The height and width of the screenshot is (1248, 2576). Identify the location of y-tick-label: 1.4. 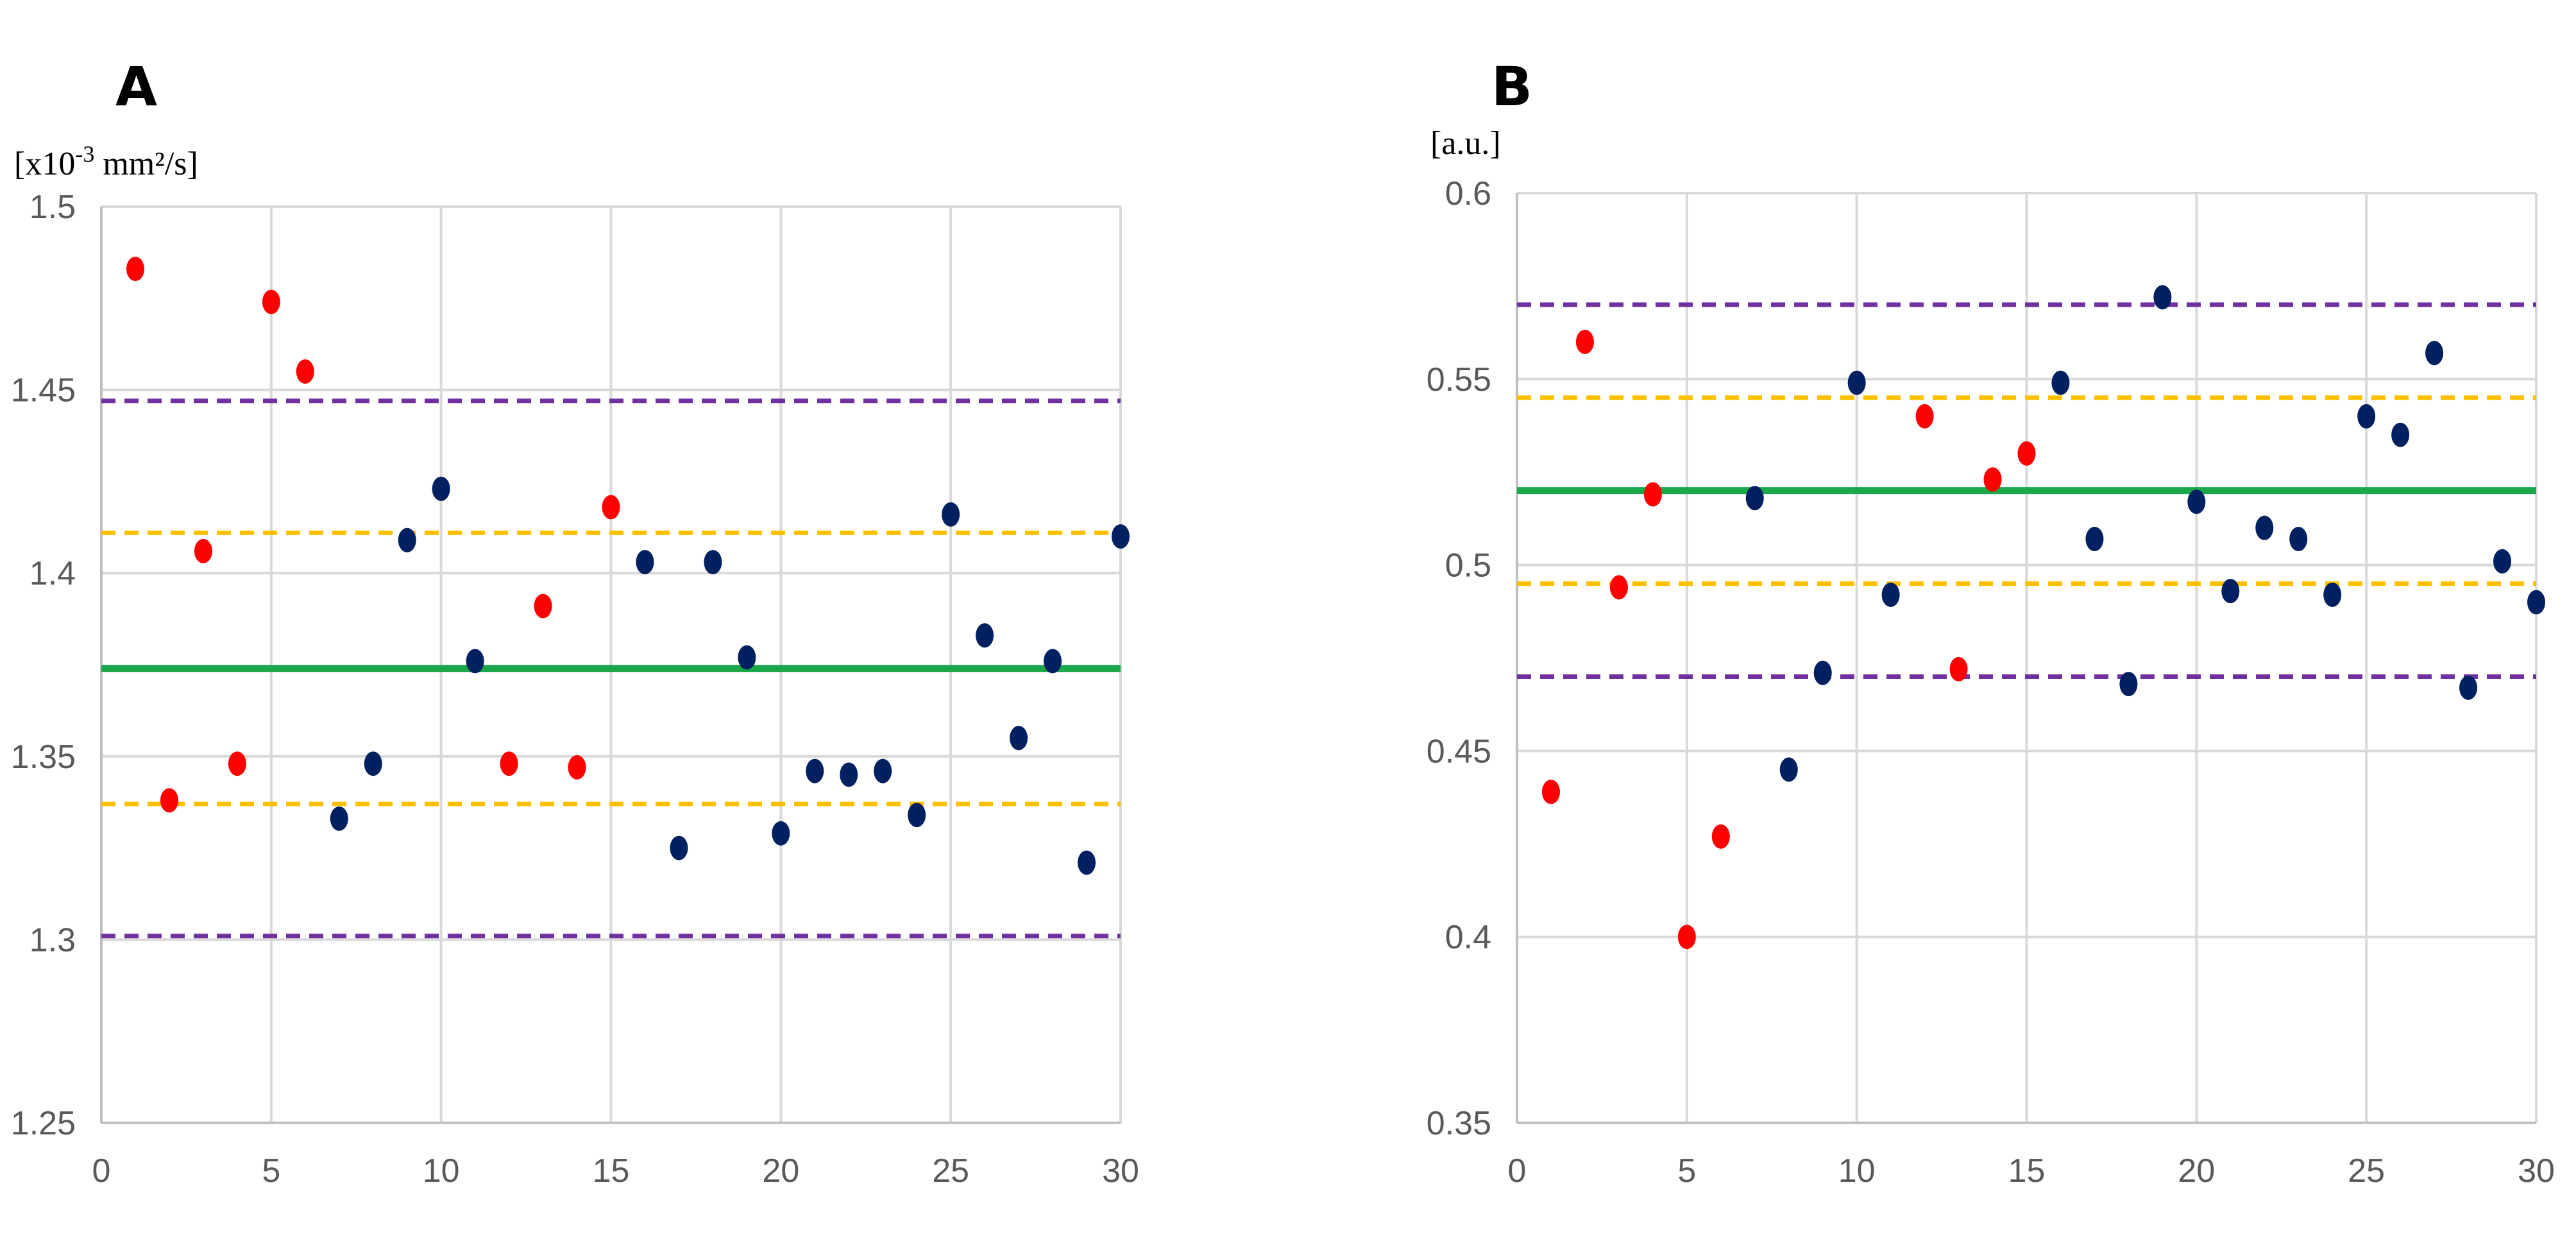
(53, 573).